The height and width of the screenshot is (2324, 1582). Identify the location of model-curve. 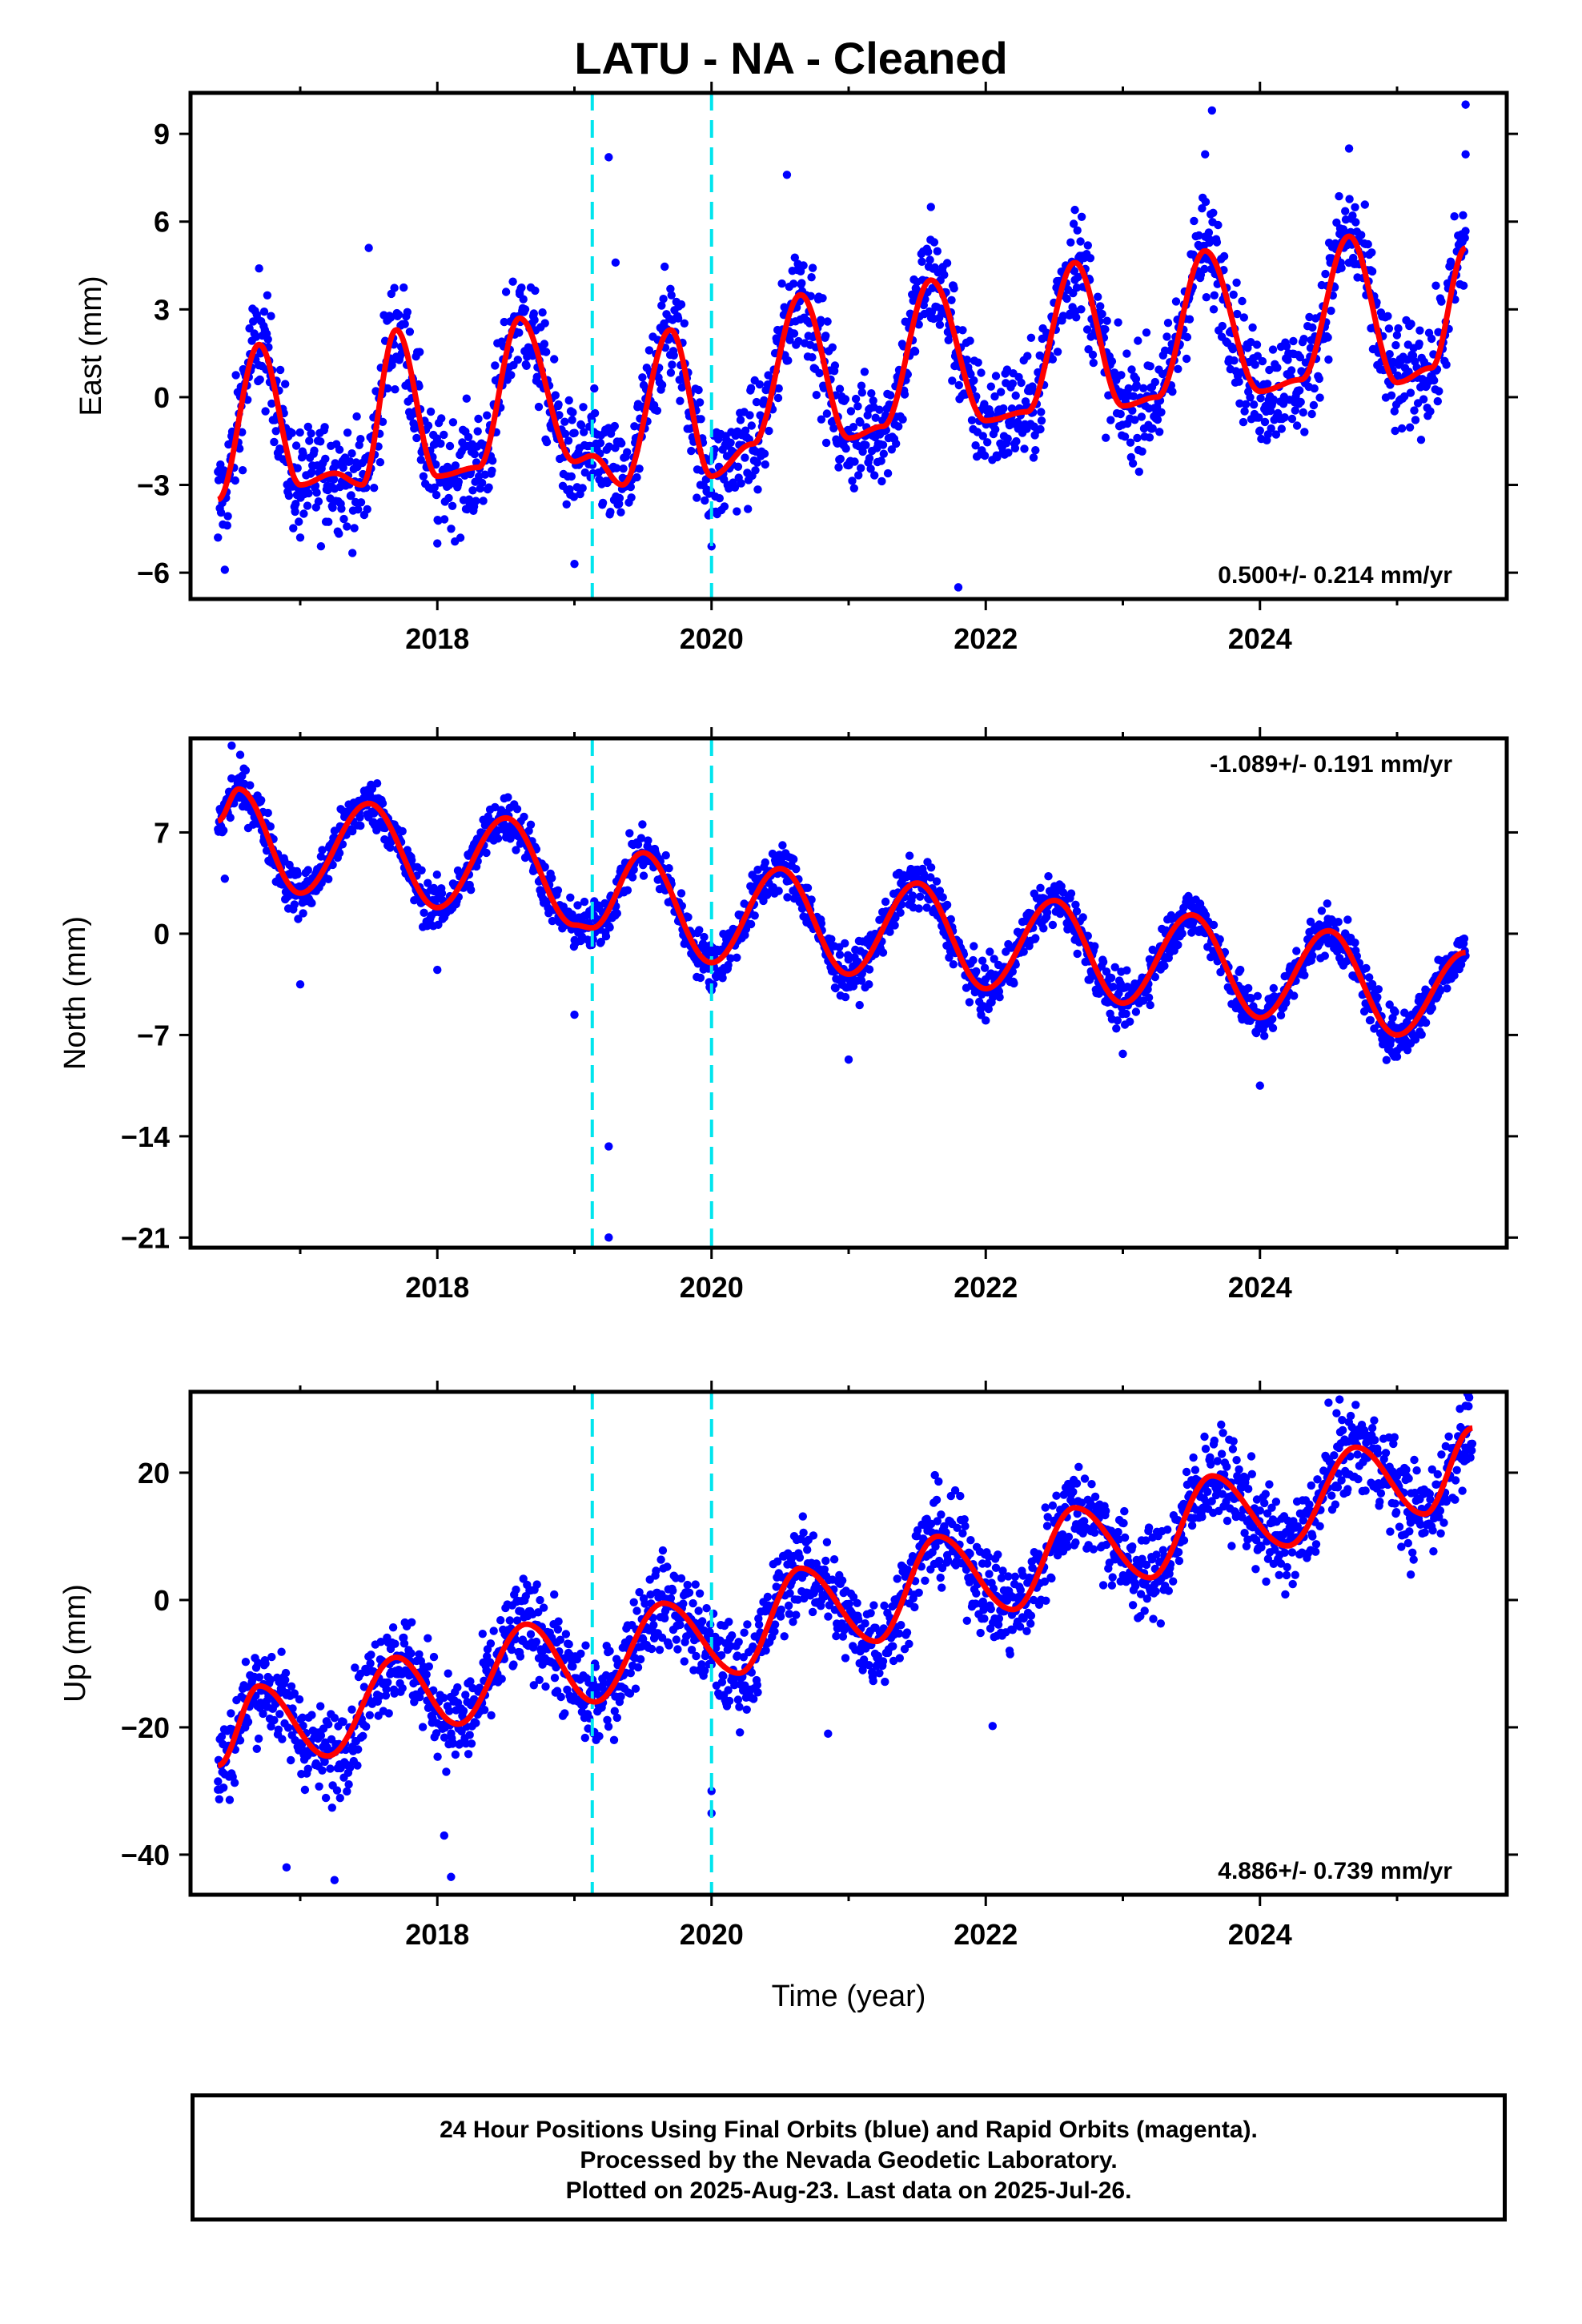
(842, 368).